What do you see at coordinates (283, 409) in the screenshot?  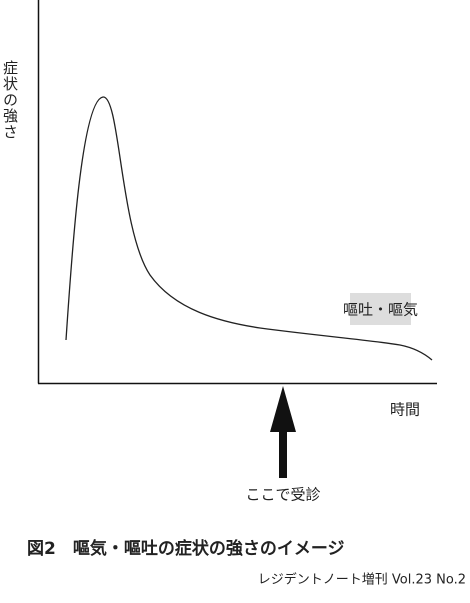 I see `arrow-head` at bounding box center [283, 409].